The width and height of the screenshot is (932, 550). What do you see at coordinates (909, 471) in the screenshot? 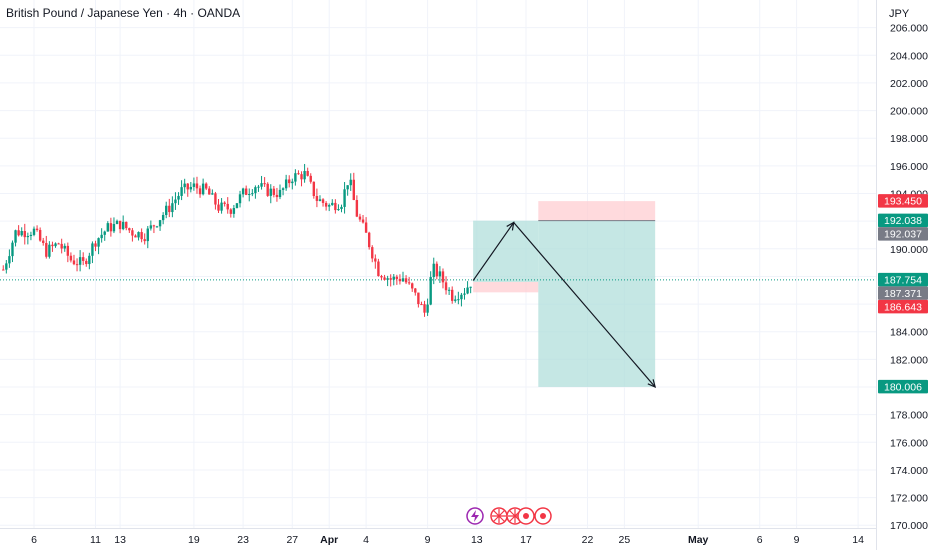
I see `price-tick-label: 174.000` at bounding box center [909, 471].